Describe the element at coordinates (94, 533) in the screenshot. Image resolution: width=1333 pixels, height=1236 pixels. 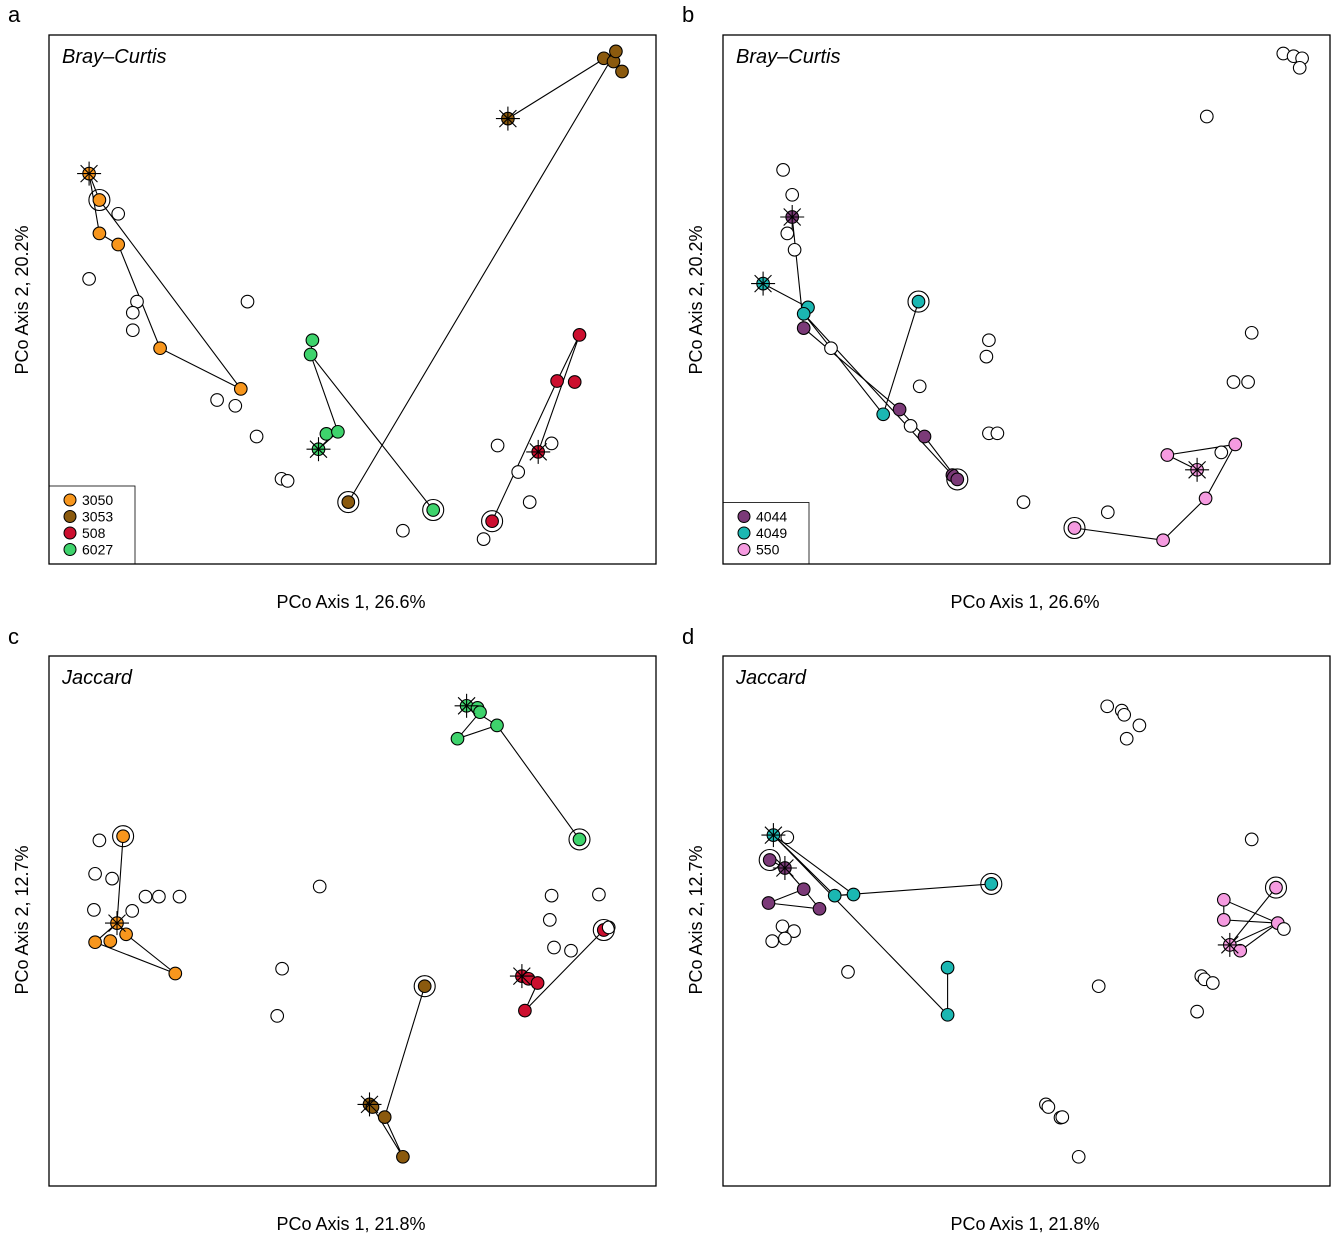
I see `legend-label-508: 508` at that location.